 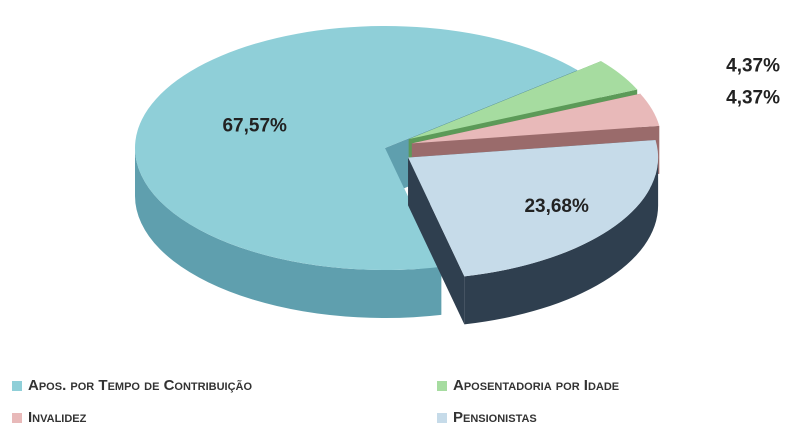 I want to click on slice-group, so click(x=533, y=232).